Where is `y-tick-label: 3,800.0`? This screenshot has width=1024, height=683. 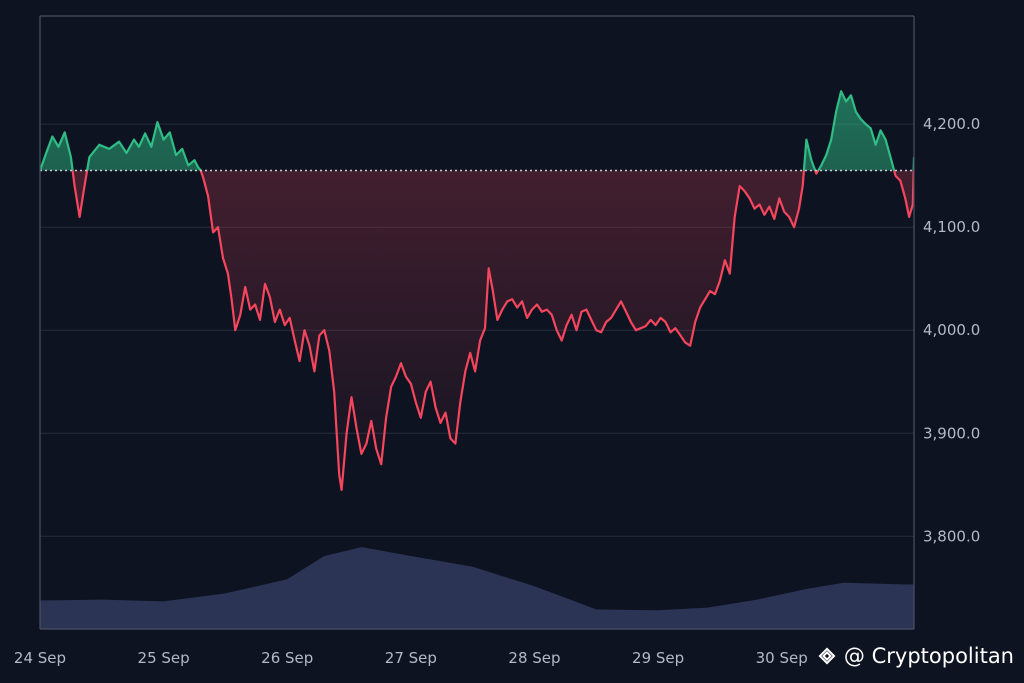
y-tick-label: 3,800.0 is located at coordinates (951, 536).